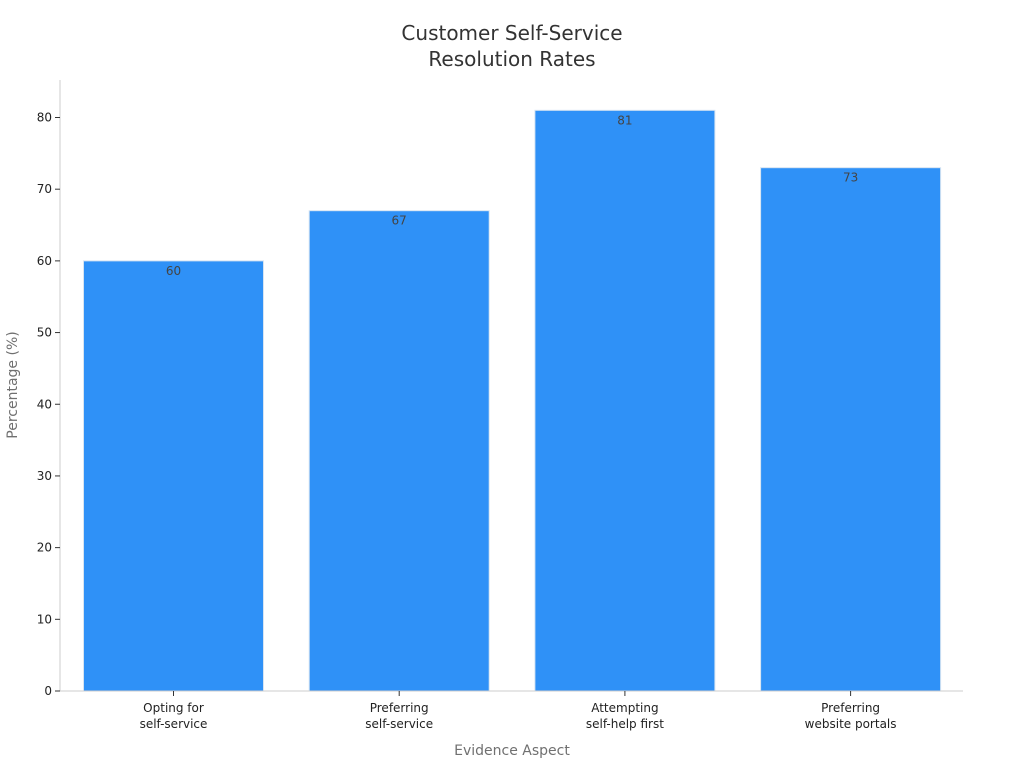  I want to click on data-label: 81, so click(624, 120).